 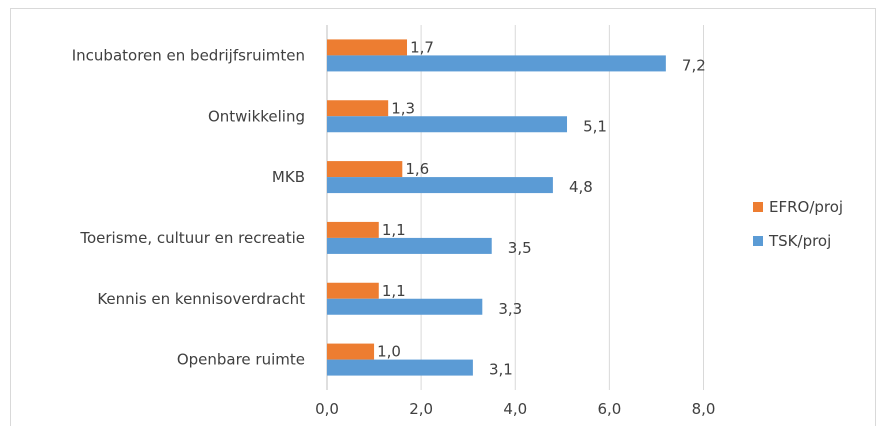 What do you see at coordinates (510, 309) in the screenshot?
I see `data-label: 3,3` at bounding box center [510, 309].